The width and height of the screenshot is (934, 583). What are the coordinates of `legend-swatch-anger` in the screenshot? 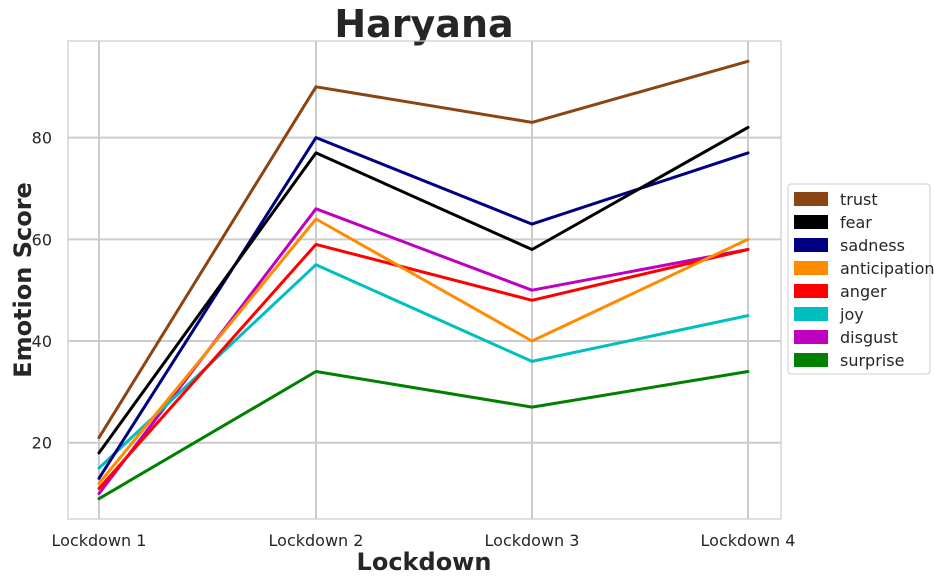 It's located at (811, 291).